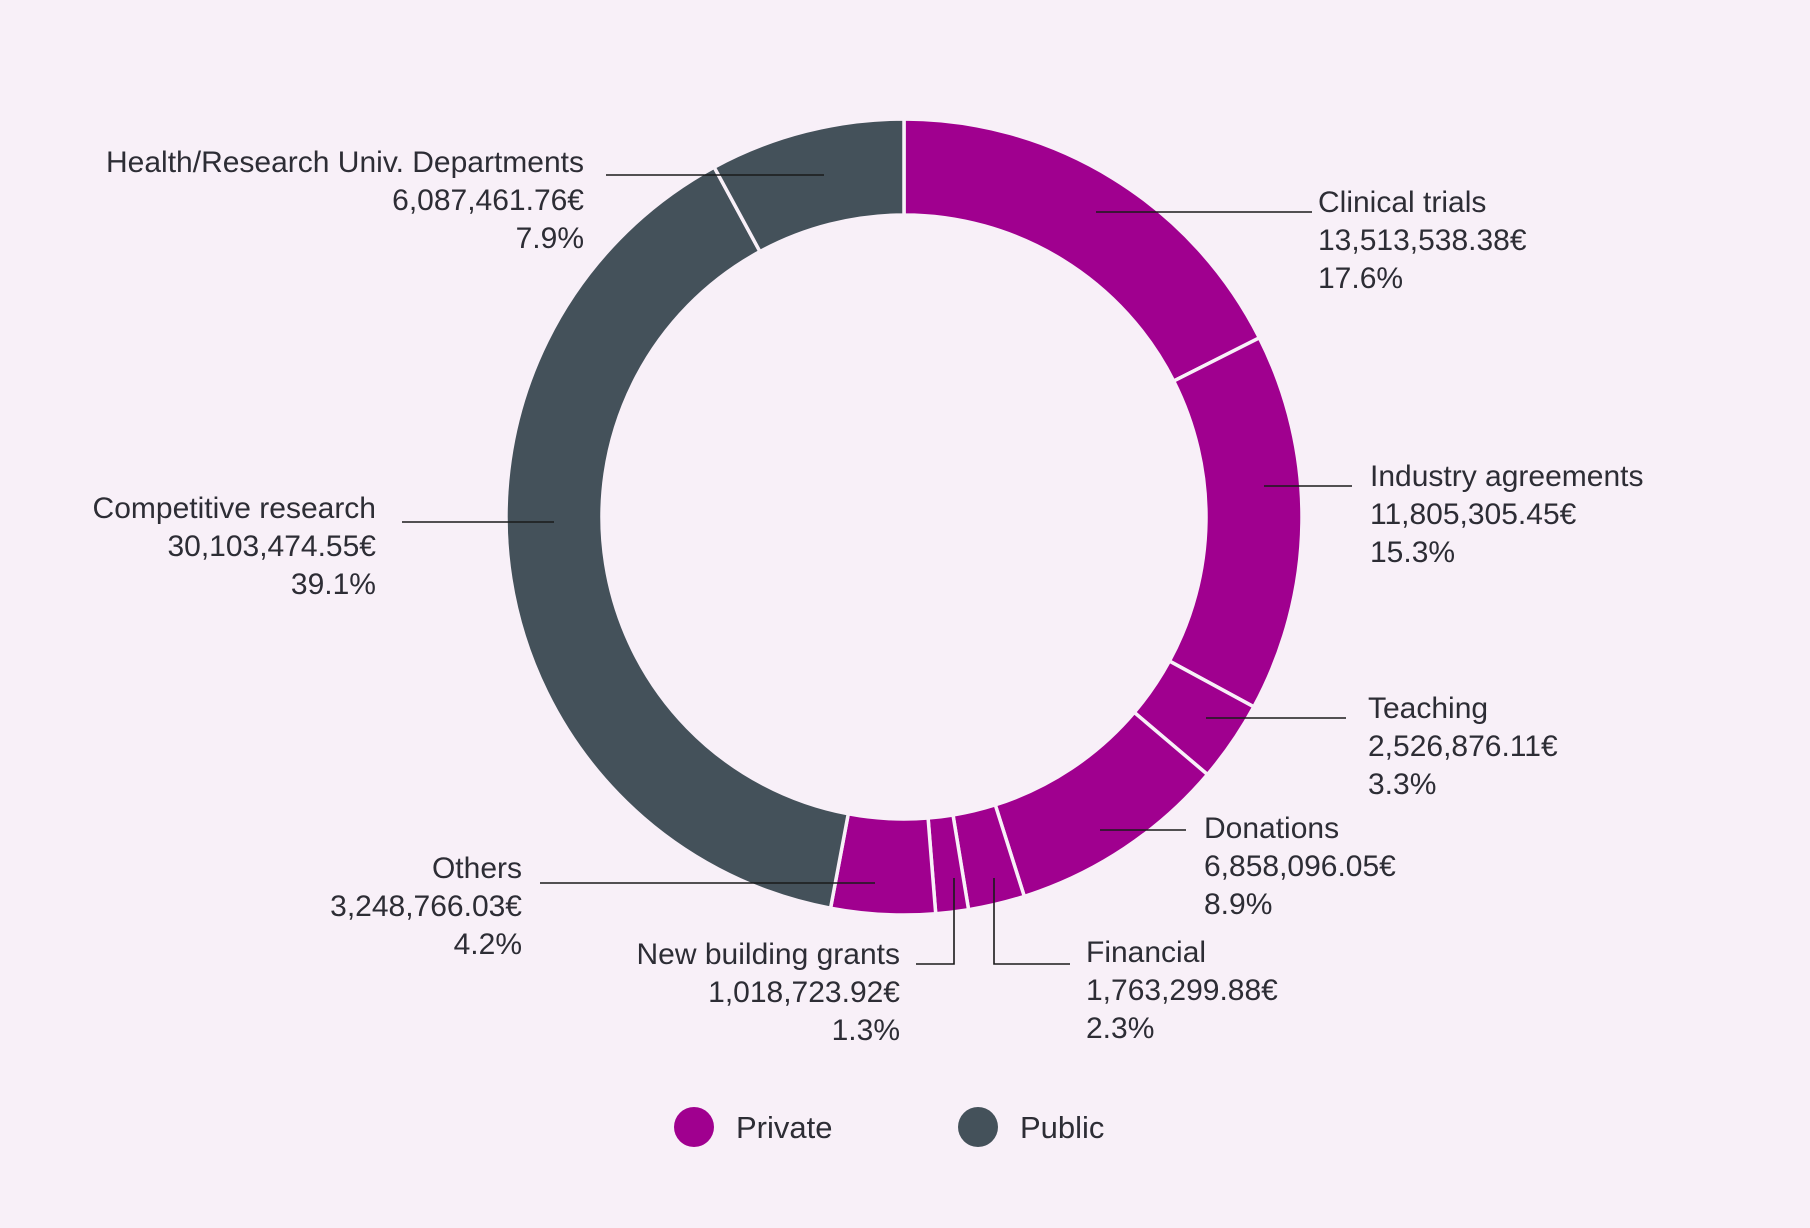 The height and width of the screenshot is (1228, 1810). Describe the element at coordinates (935, 921) in the screenshot. I see `leader-line-new-building-grants` at that location.